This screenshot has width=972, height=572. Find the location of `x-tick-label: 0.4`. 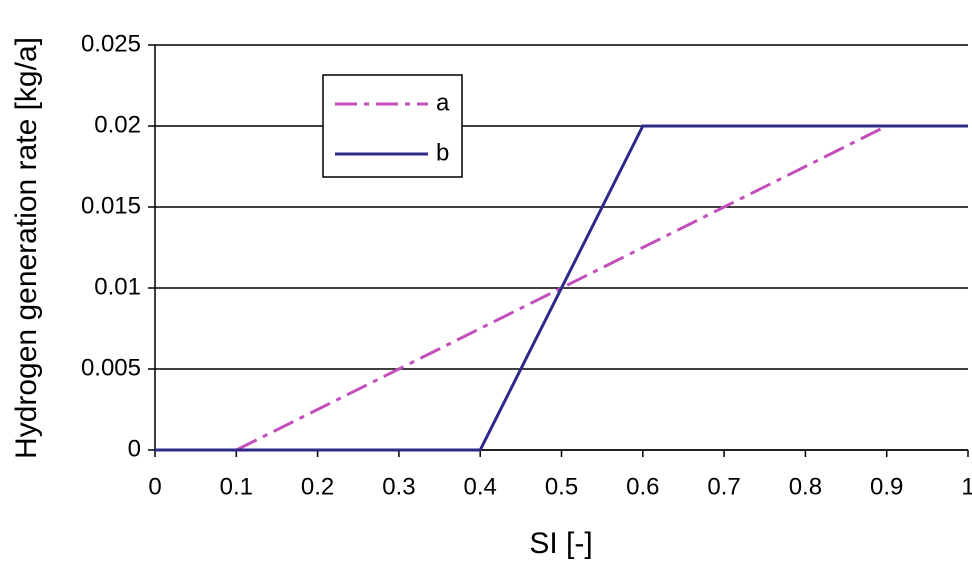

x-tick-label: 0.4 is located at coordinates (480, 486).